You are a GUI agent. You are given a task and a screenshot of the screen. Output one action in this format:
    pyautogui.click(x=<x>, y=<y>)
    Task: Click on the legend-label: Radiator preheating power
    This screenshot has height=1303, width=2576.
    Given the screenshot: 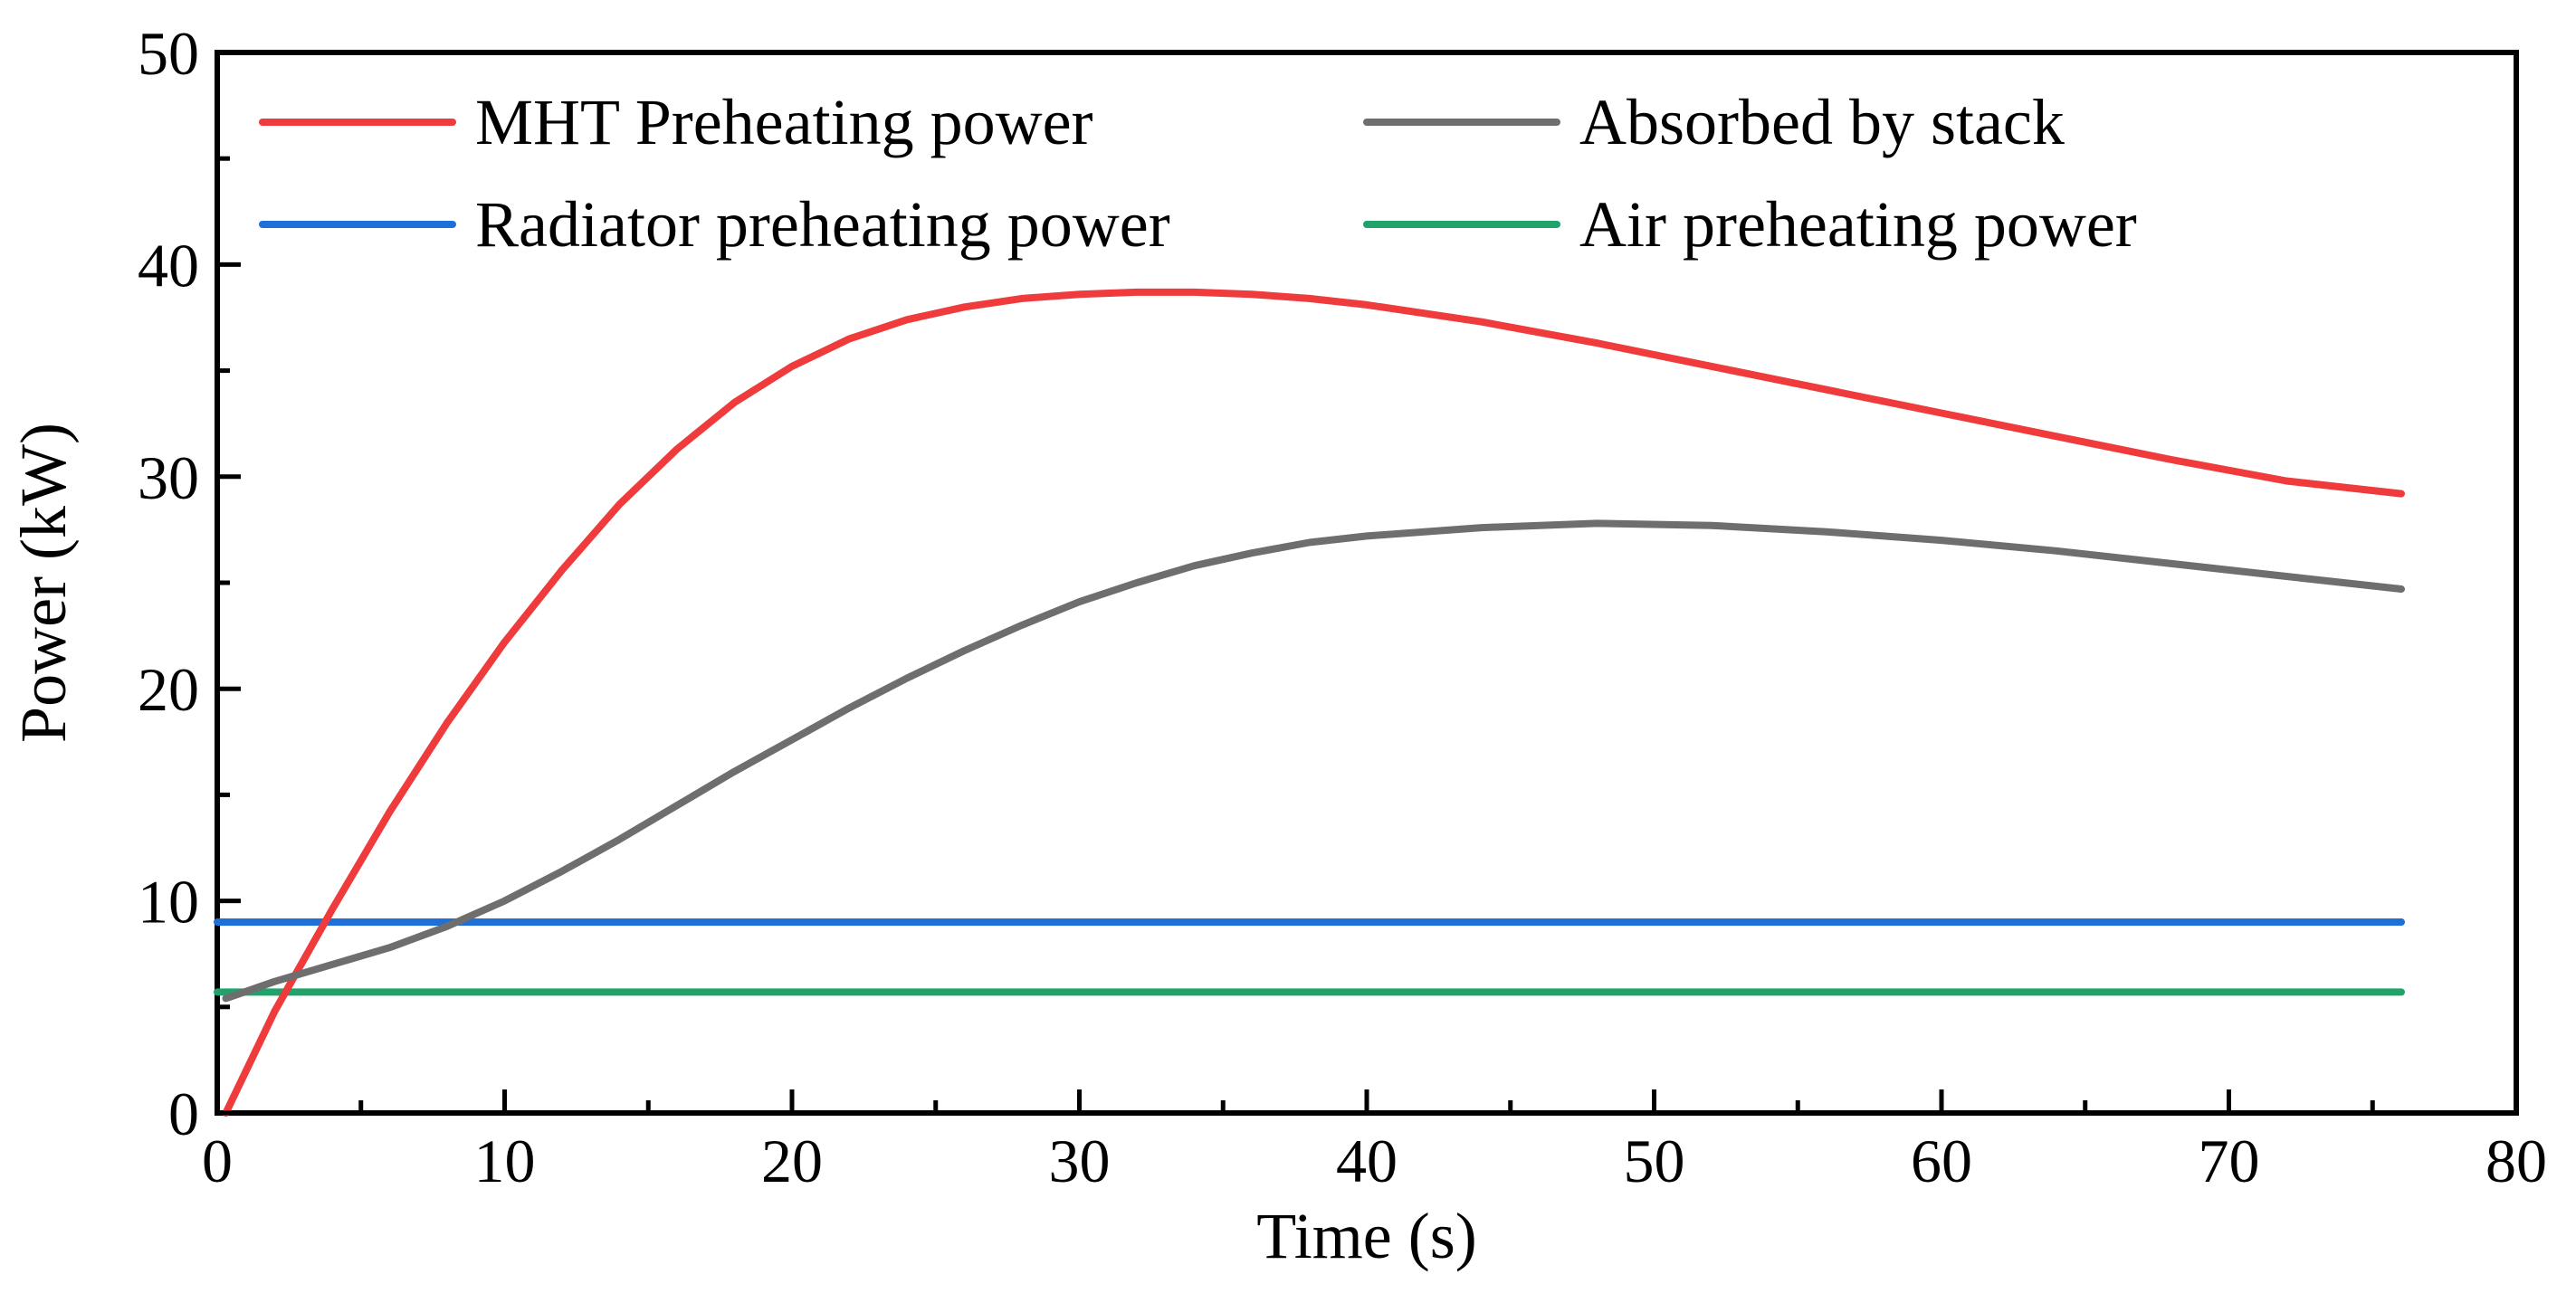 What is the action you would take?
    pyautogui.click(x=823, y=224)
    